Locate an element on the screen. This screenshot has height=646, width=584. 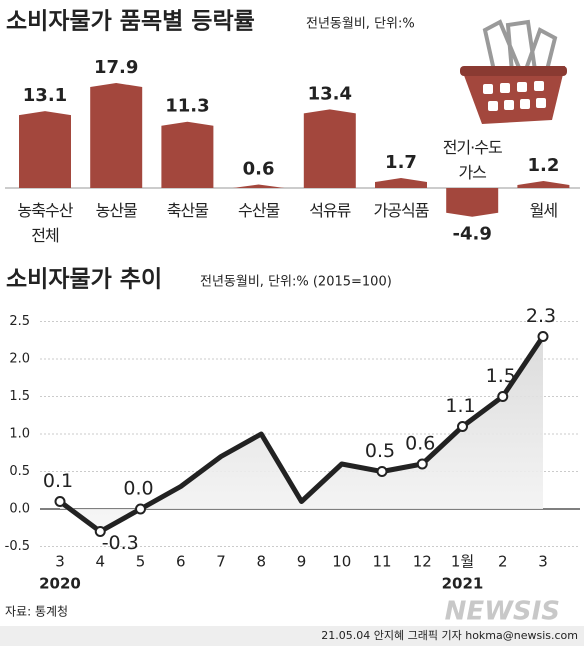
x-tick-label: 9 is located at coordinates (302, 562).